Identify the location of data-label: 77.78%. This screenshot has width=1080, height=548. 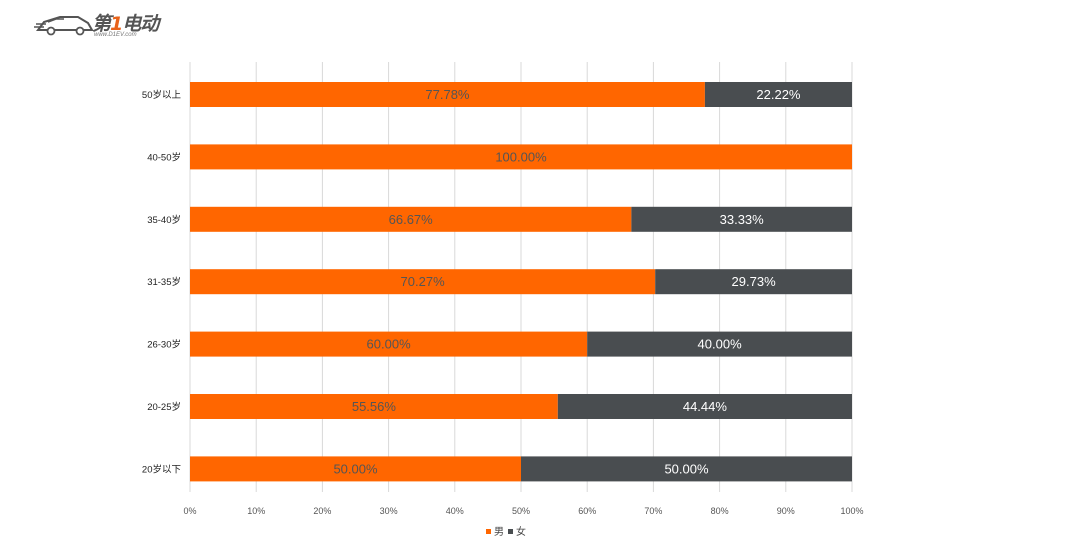
(447, 94).